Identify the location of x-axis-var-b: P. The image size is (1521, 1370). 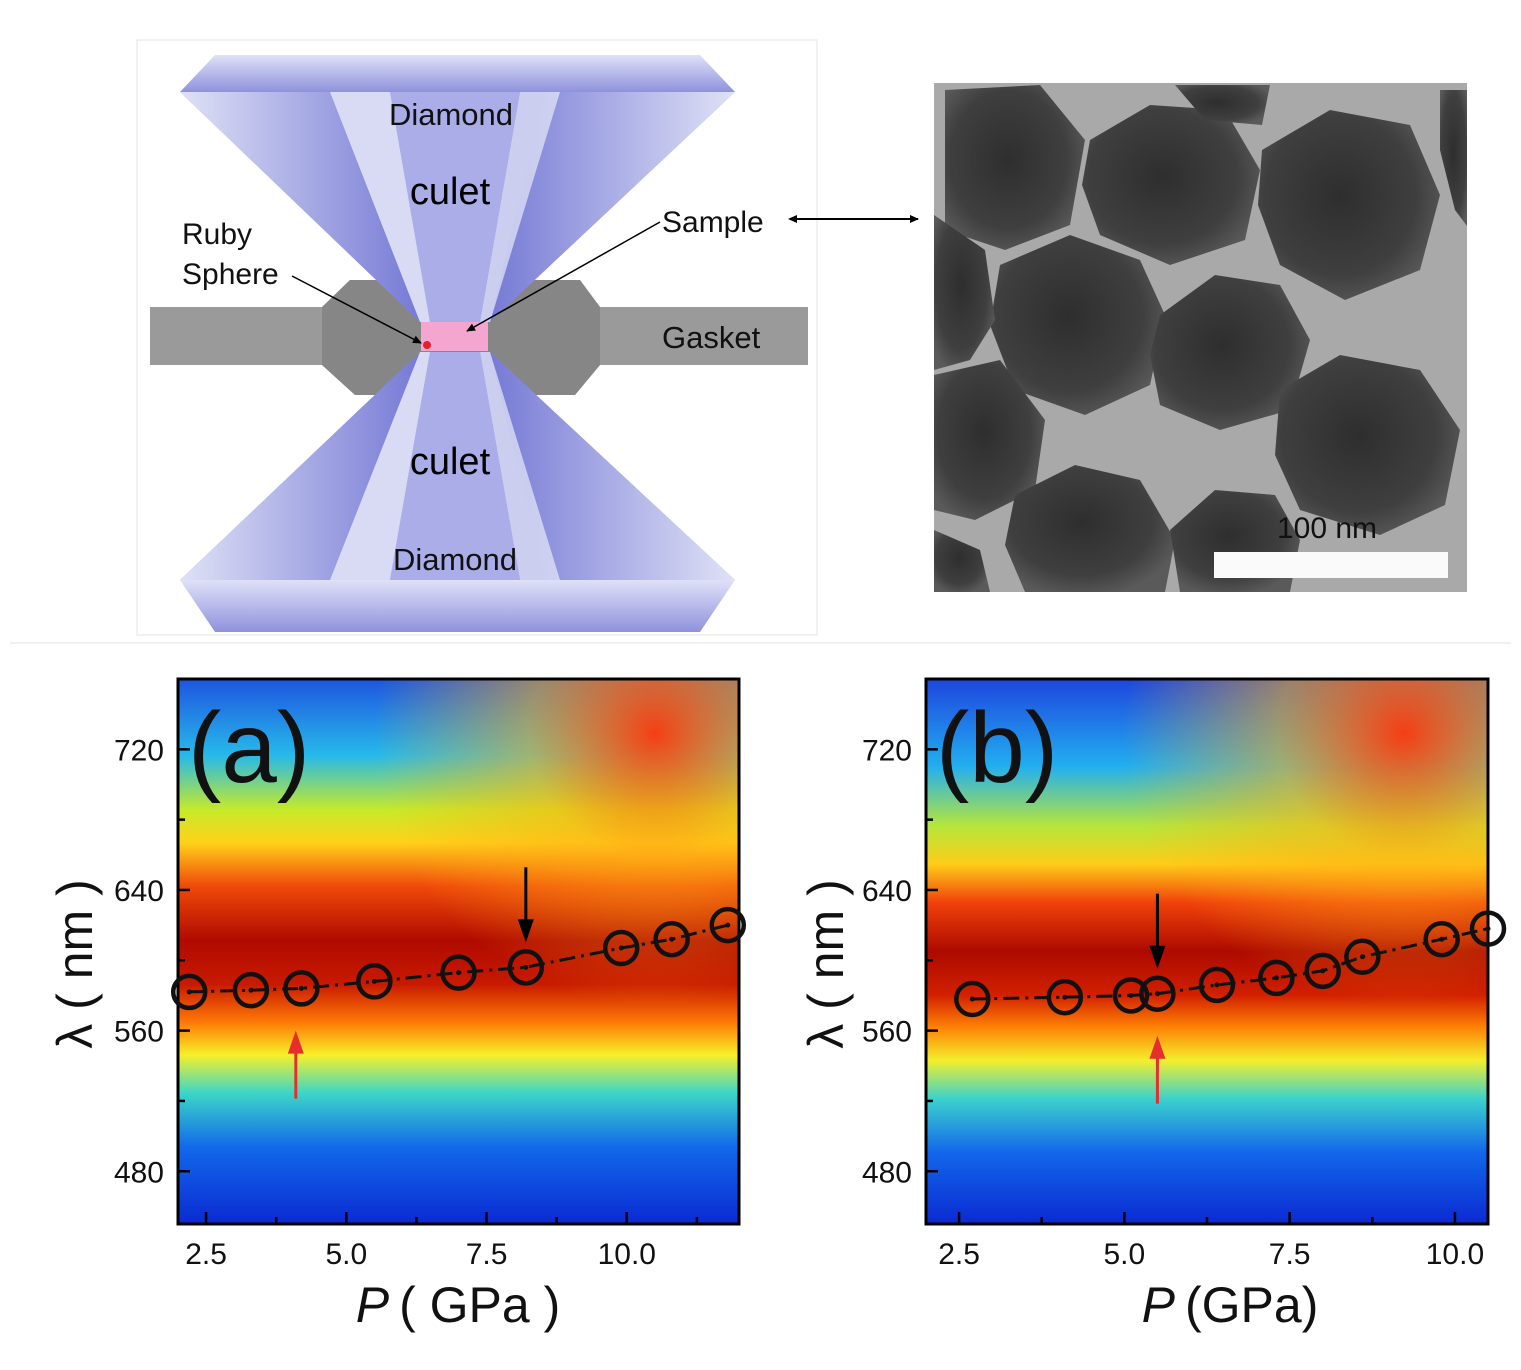
(1159, 1305).